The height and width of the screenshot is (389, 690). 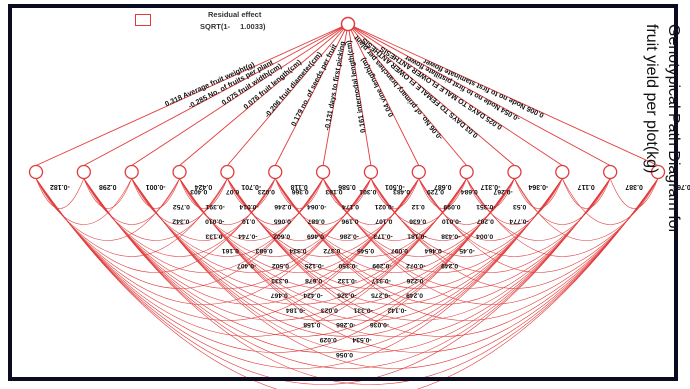 What do you see at coordinates (673, 129) in the screenshot?
I see `diagram-title-line1: Genotypical Path Diagram for` at bounding box center [673, 129].